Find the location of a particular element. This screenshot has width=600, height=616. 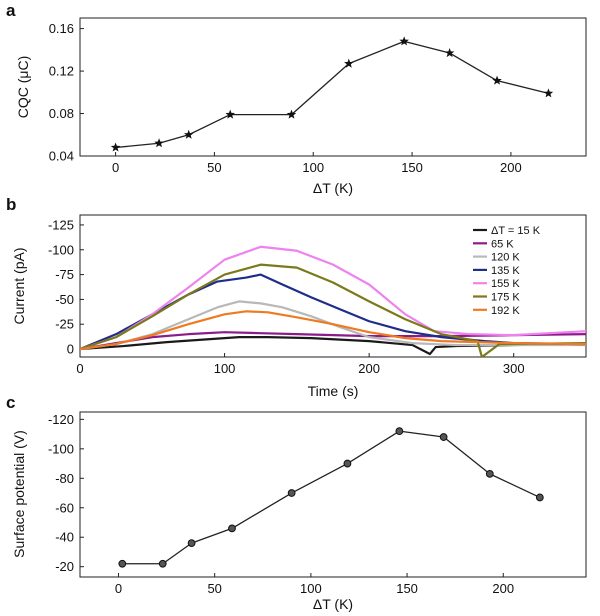

panel-c-ytick-label: -120 is located at coordinates (61, 419).